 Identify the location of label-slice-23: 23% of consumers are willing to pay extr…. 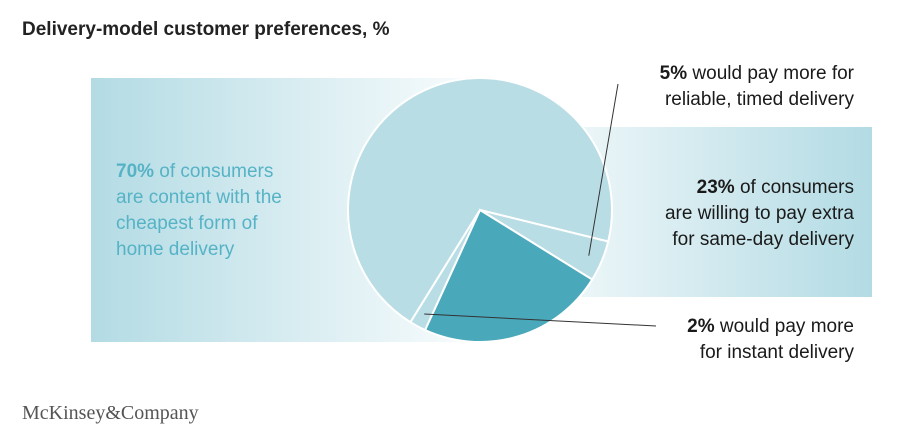
(704, 214).